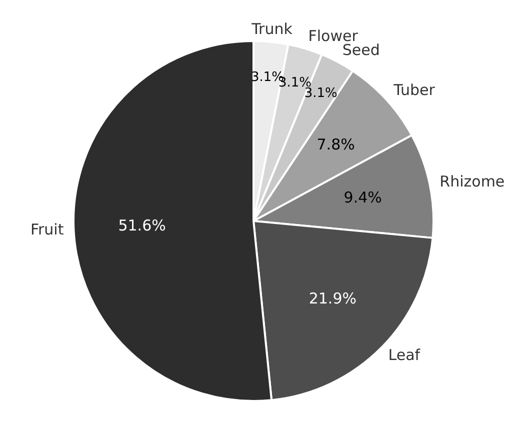 Image resolution: width=522 pixels, height=432 pixels. I want to click on slice-label: Tuber, so click(414, 90).